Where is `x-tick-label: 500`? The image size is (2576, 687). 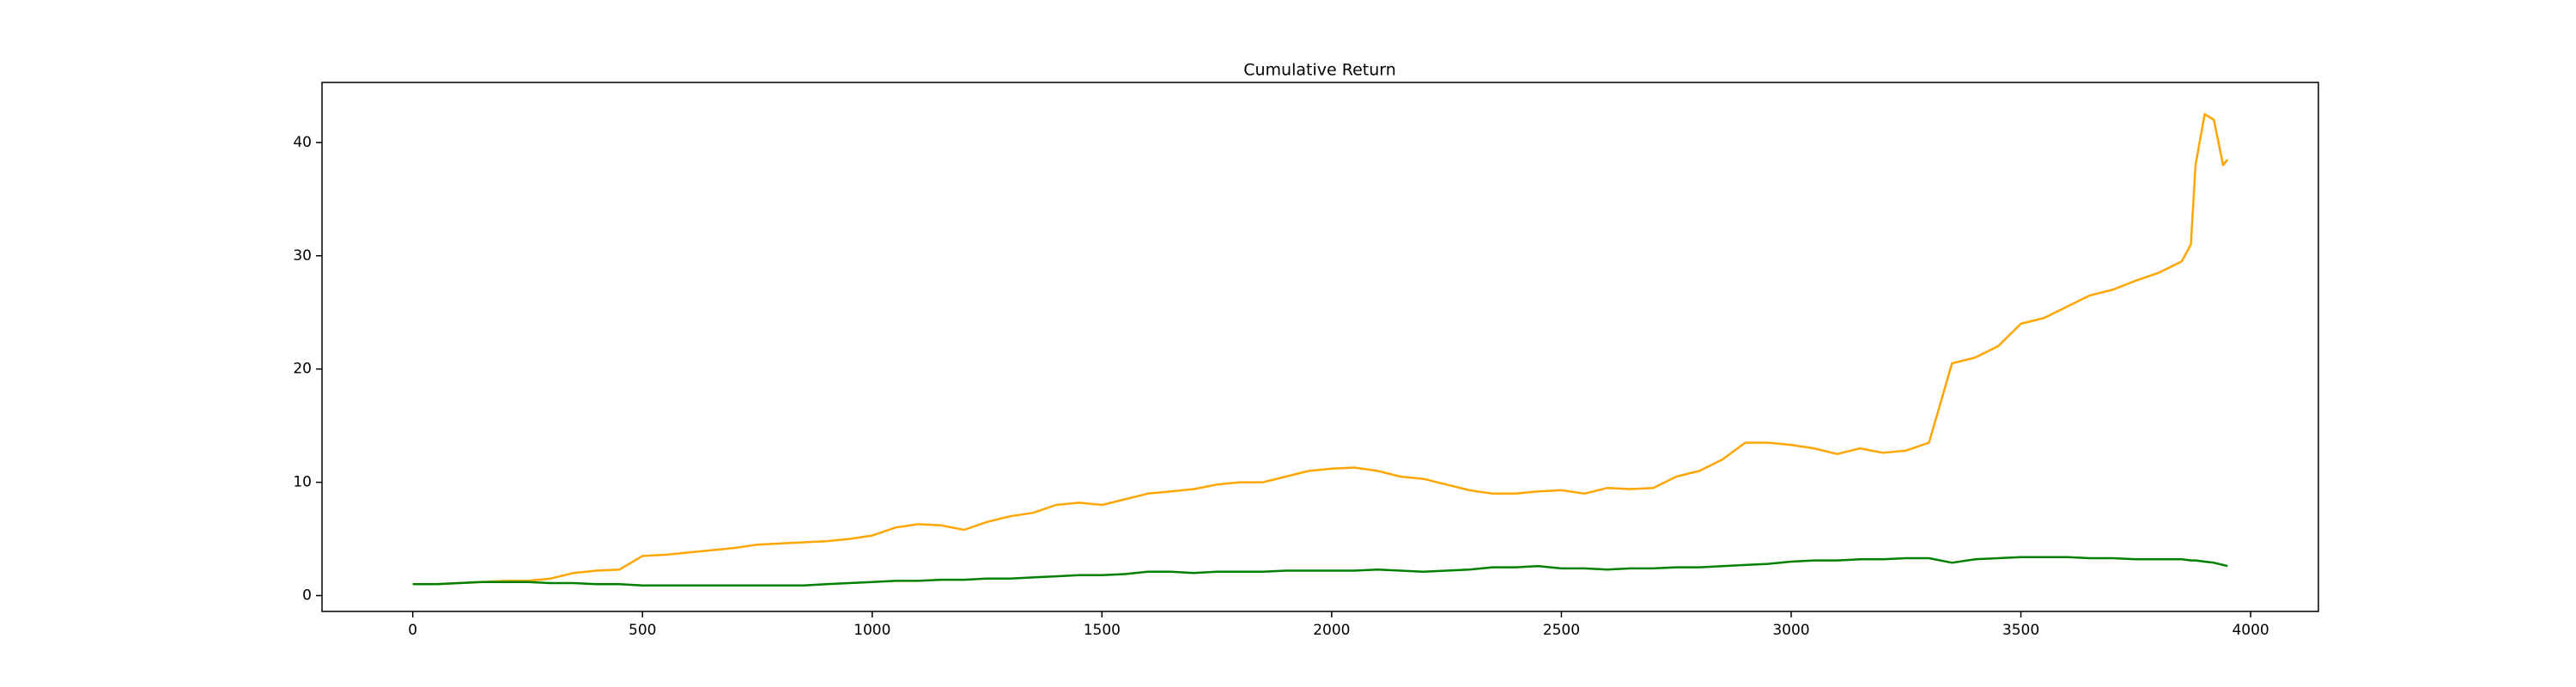
x-tick-label: 500 is located at coordinates (642, 630).